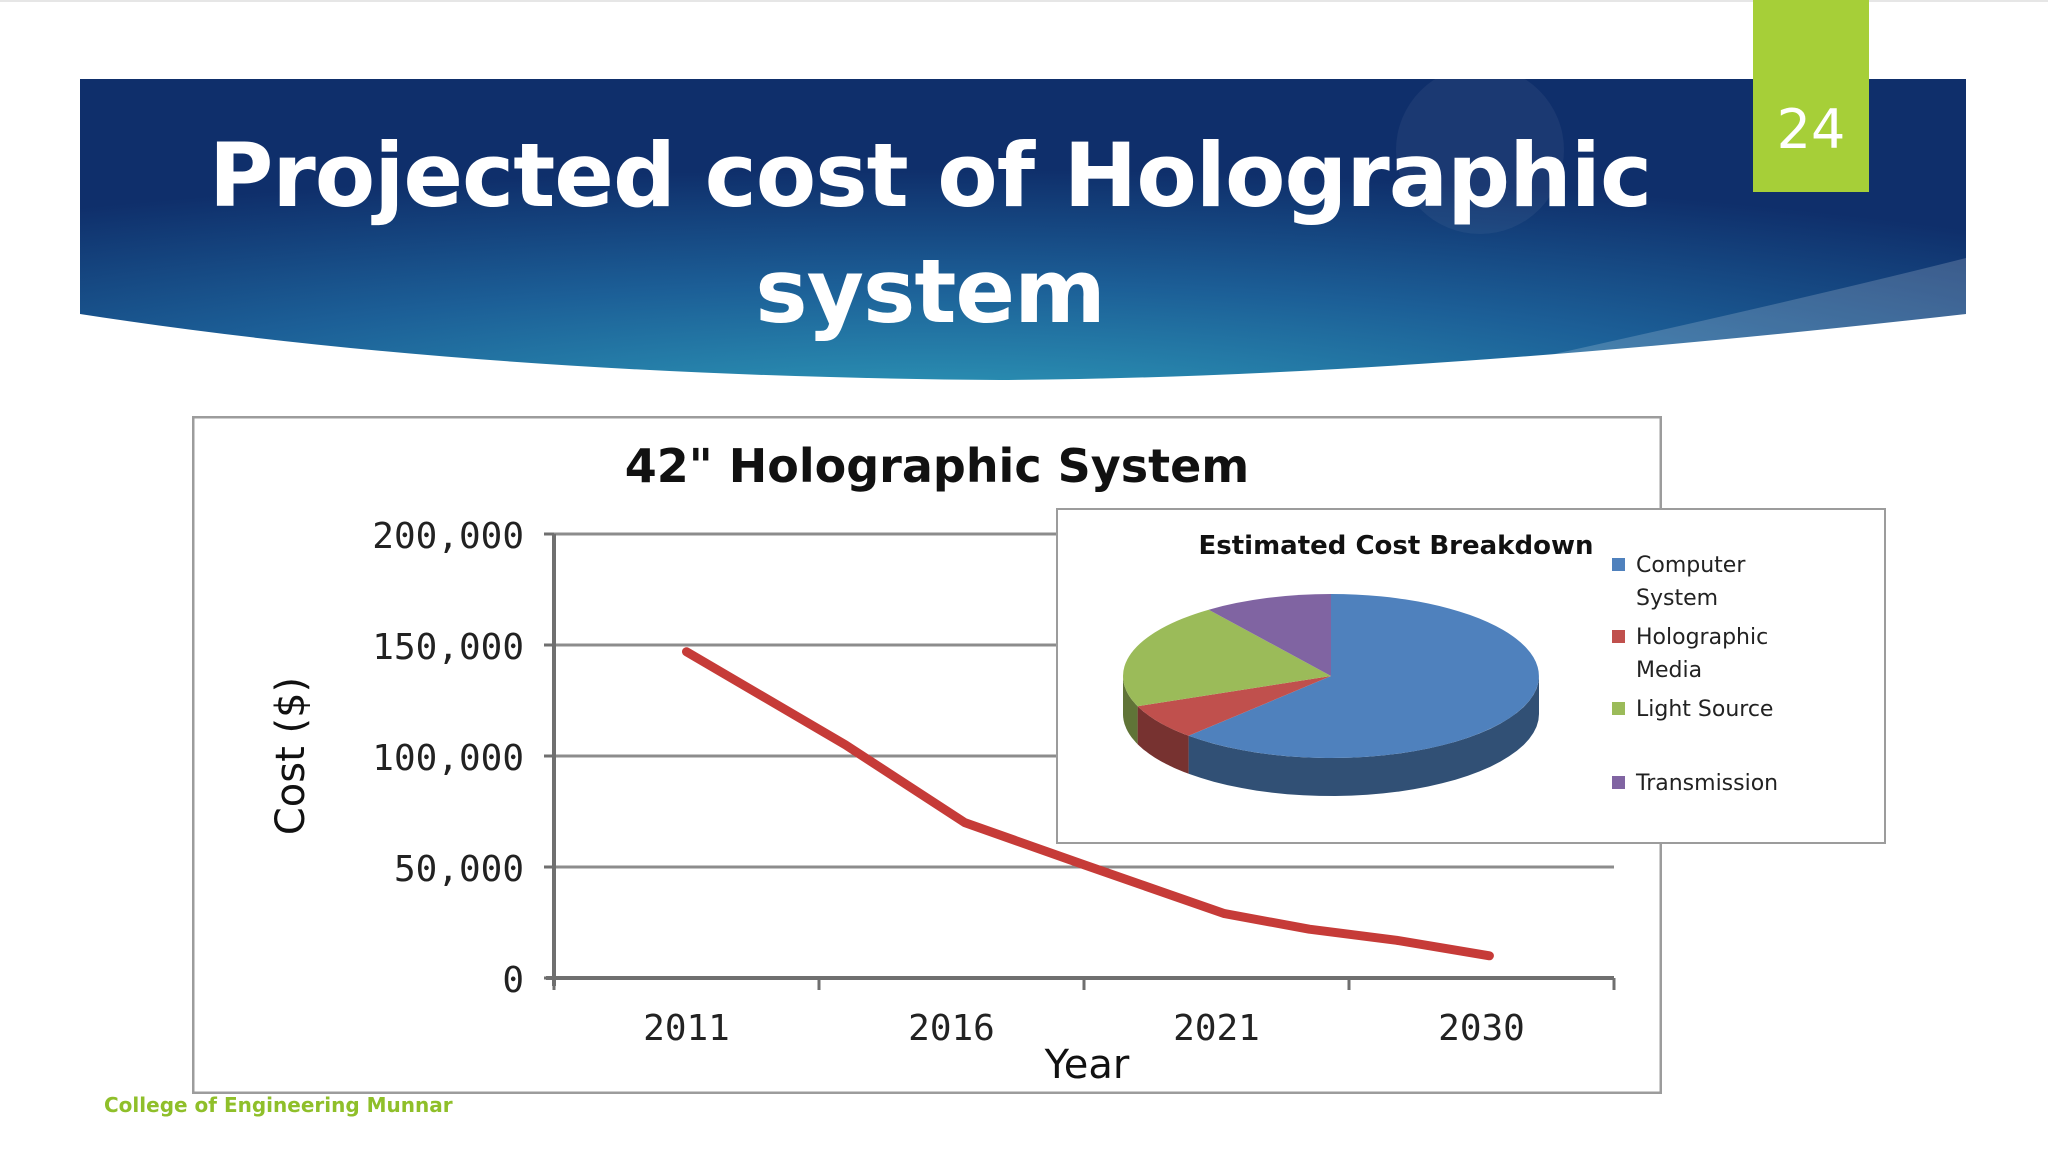 Image resolution: width=2048 pixels, height=1152 pixels. I want to click on line-chart-title: 42" Holographic System, so click(937, 466).